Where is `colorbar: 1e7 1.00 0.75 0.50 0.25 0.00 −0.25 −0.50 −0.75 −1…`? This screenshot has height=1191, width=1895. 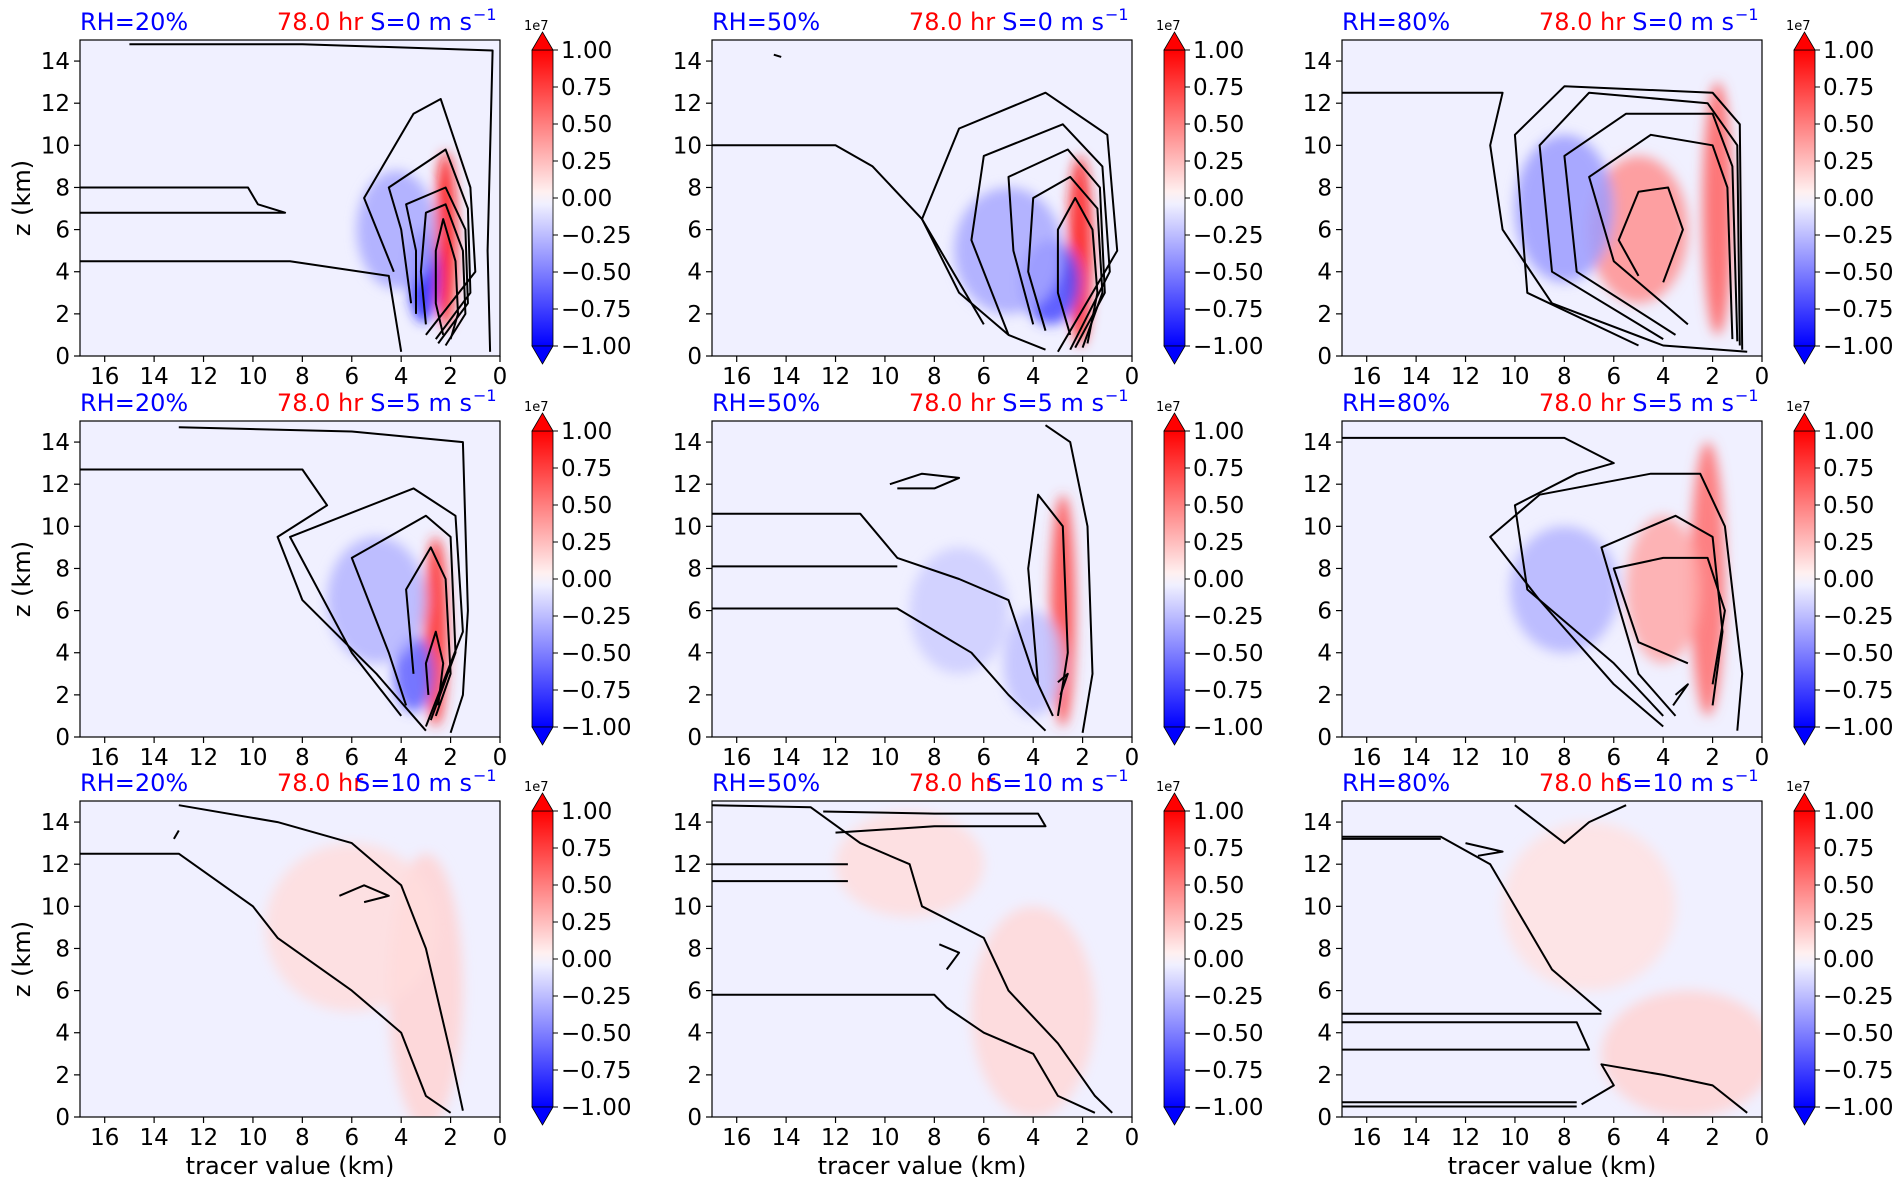 colorbar: 1e7 1.00 0.75 0.50 0.25 0.00 −0.25 −0.50 −0.75 −1… is located at coordinates (1839, 192).